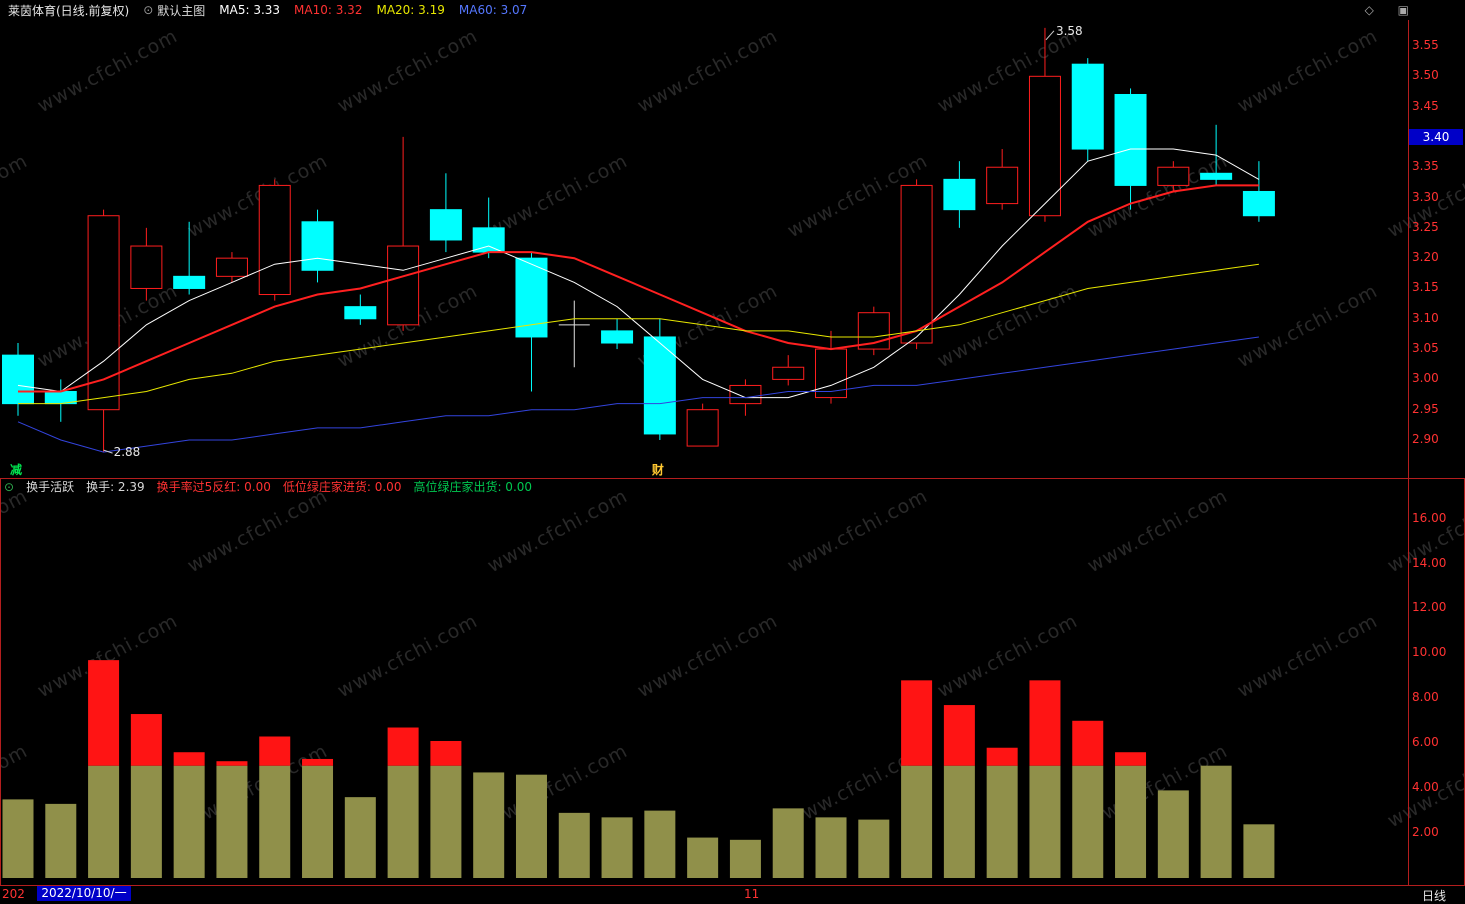  I want to click on date-label-clipped: 202, so click(13, 894).